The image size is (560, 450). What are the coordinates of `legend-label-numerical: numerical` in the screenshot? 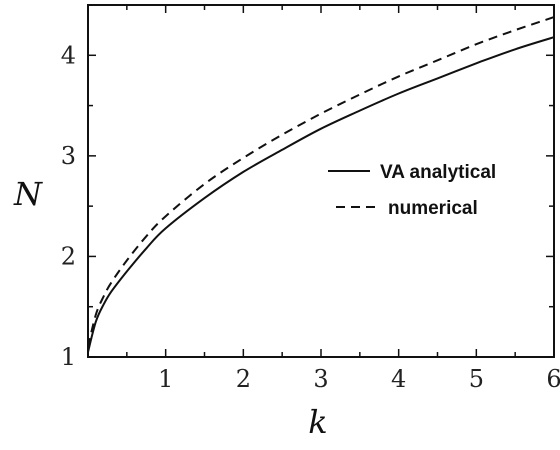 It's located at (433, 208).